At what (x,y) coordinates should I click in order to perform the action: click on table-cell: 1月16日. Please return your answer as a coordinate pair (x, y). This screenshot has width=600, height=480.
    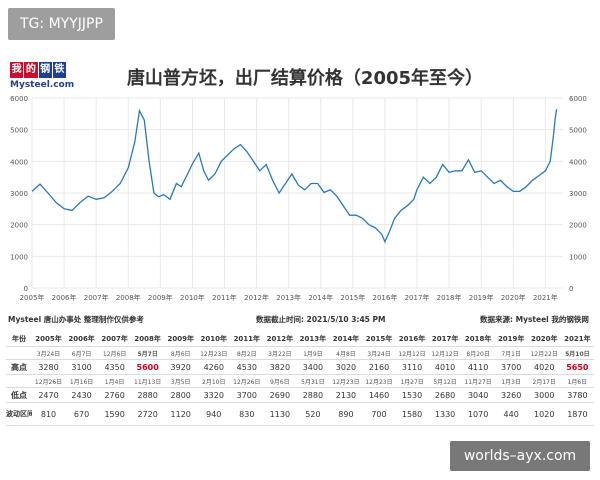
    Looking at the image, I should click on (82, 381).